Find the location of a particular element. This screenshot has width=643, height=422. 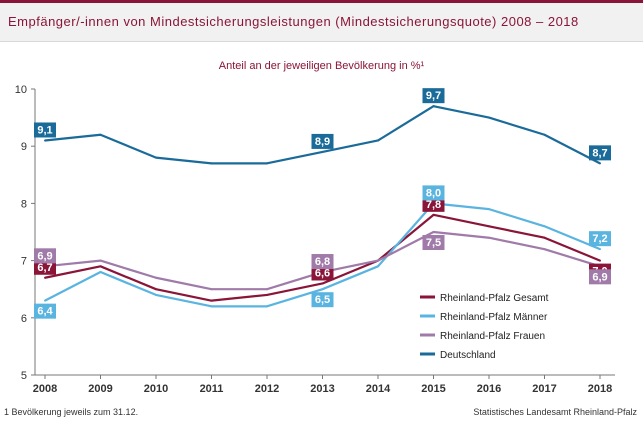

data-label: 8,7 is located at coordinates (599, 153).